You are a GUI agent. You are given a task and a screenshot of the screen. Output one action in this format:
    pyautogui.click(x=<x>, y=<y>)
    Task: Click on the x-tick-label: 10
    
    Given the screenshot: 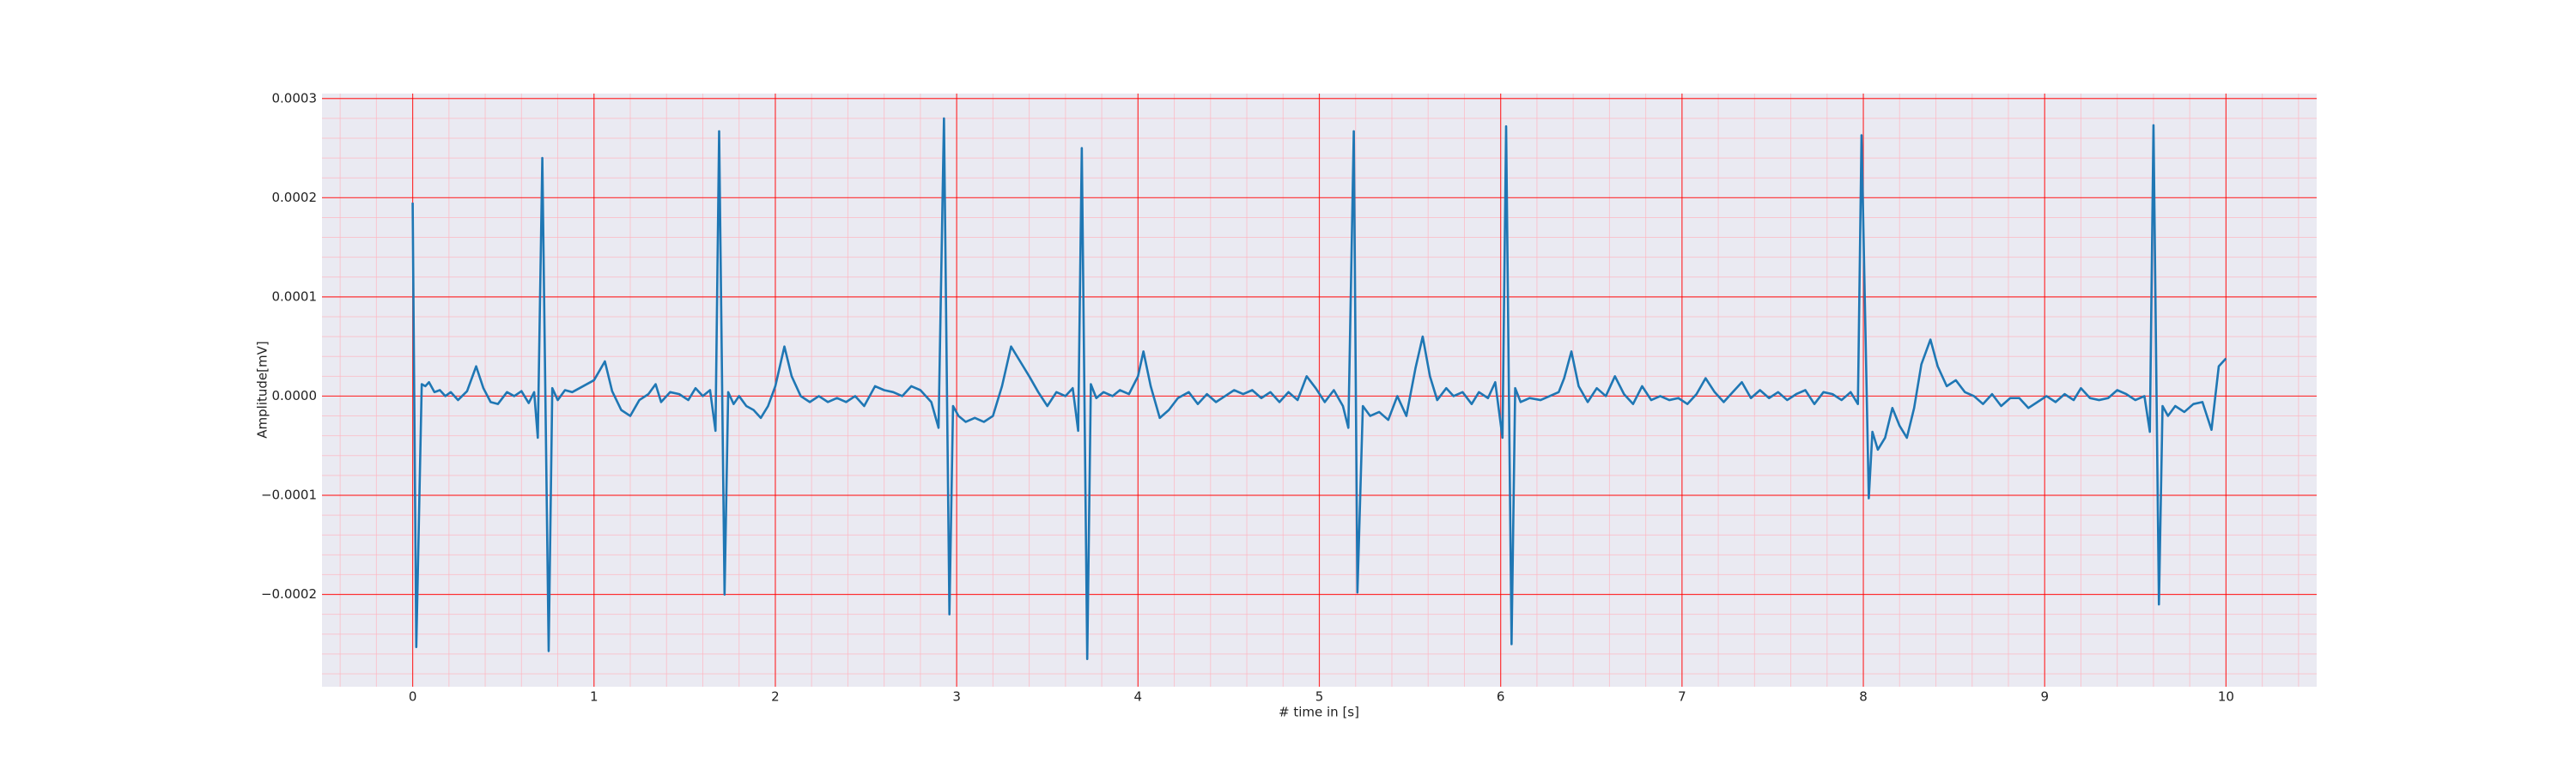 What is the action you would take?
    pyautogui.click(x=2226, y=697)
    